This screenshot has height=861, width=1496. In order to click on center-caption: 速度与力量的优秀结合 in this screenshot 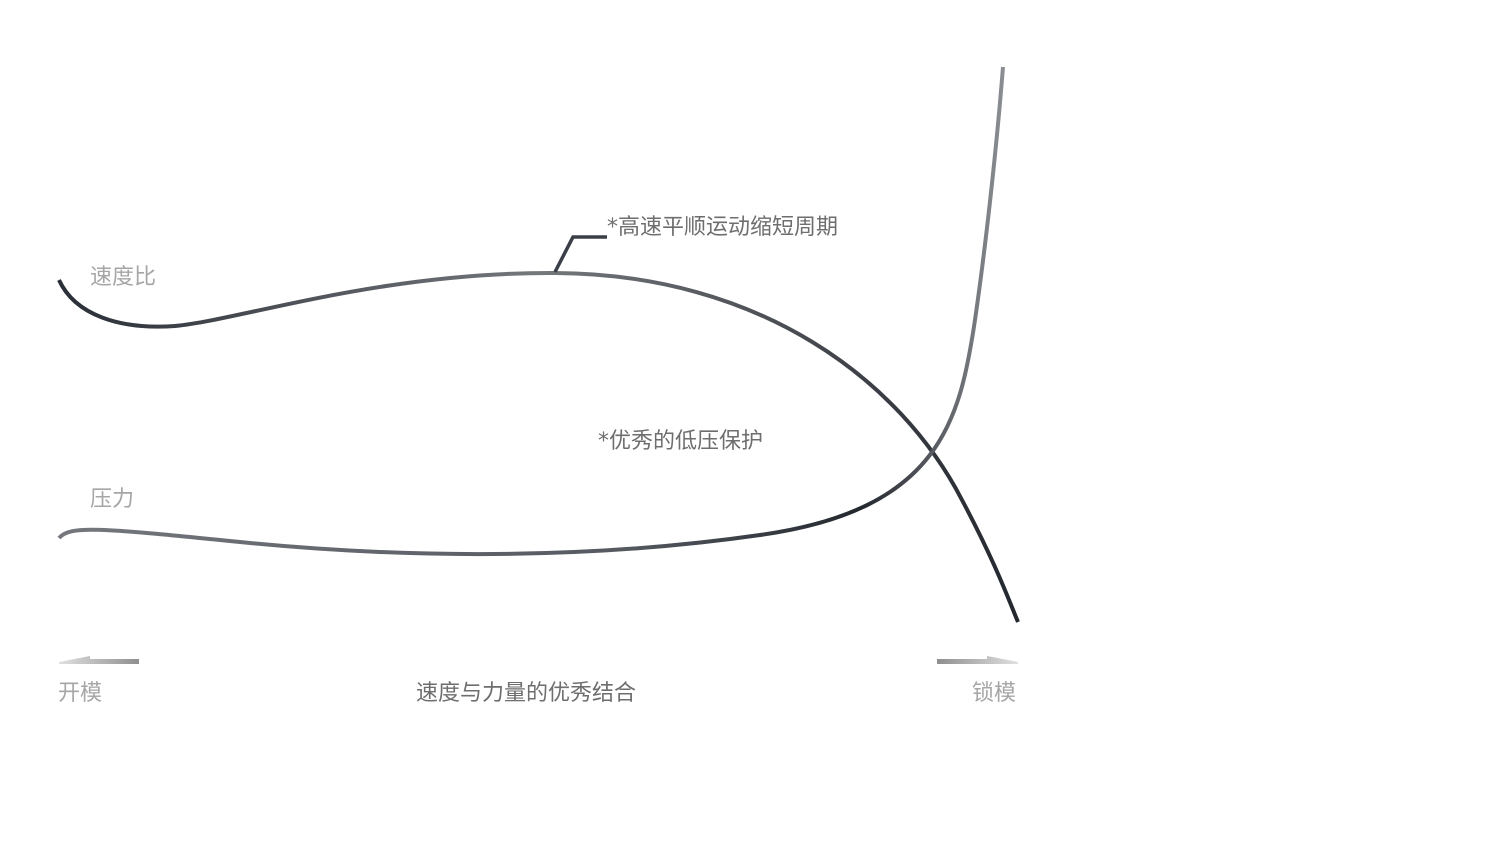, I will do `click(526, 693)`.